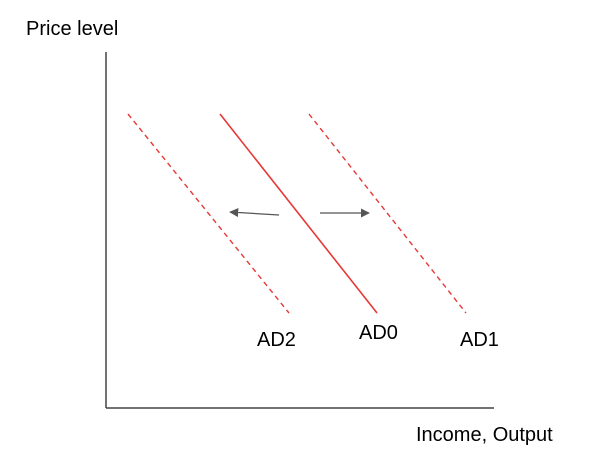 This screenshot has width=603, height=467. I want to click on left-shift-arrow, so click(254, 212).